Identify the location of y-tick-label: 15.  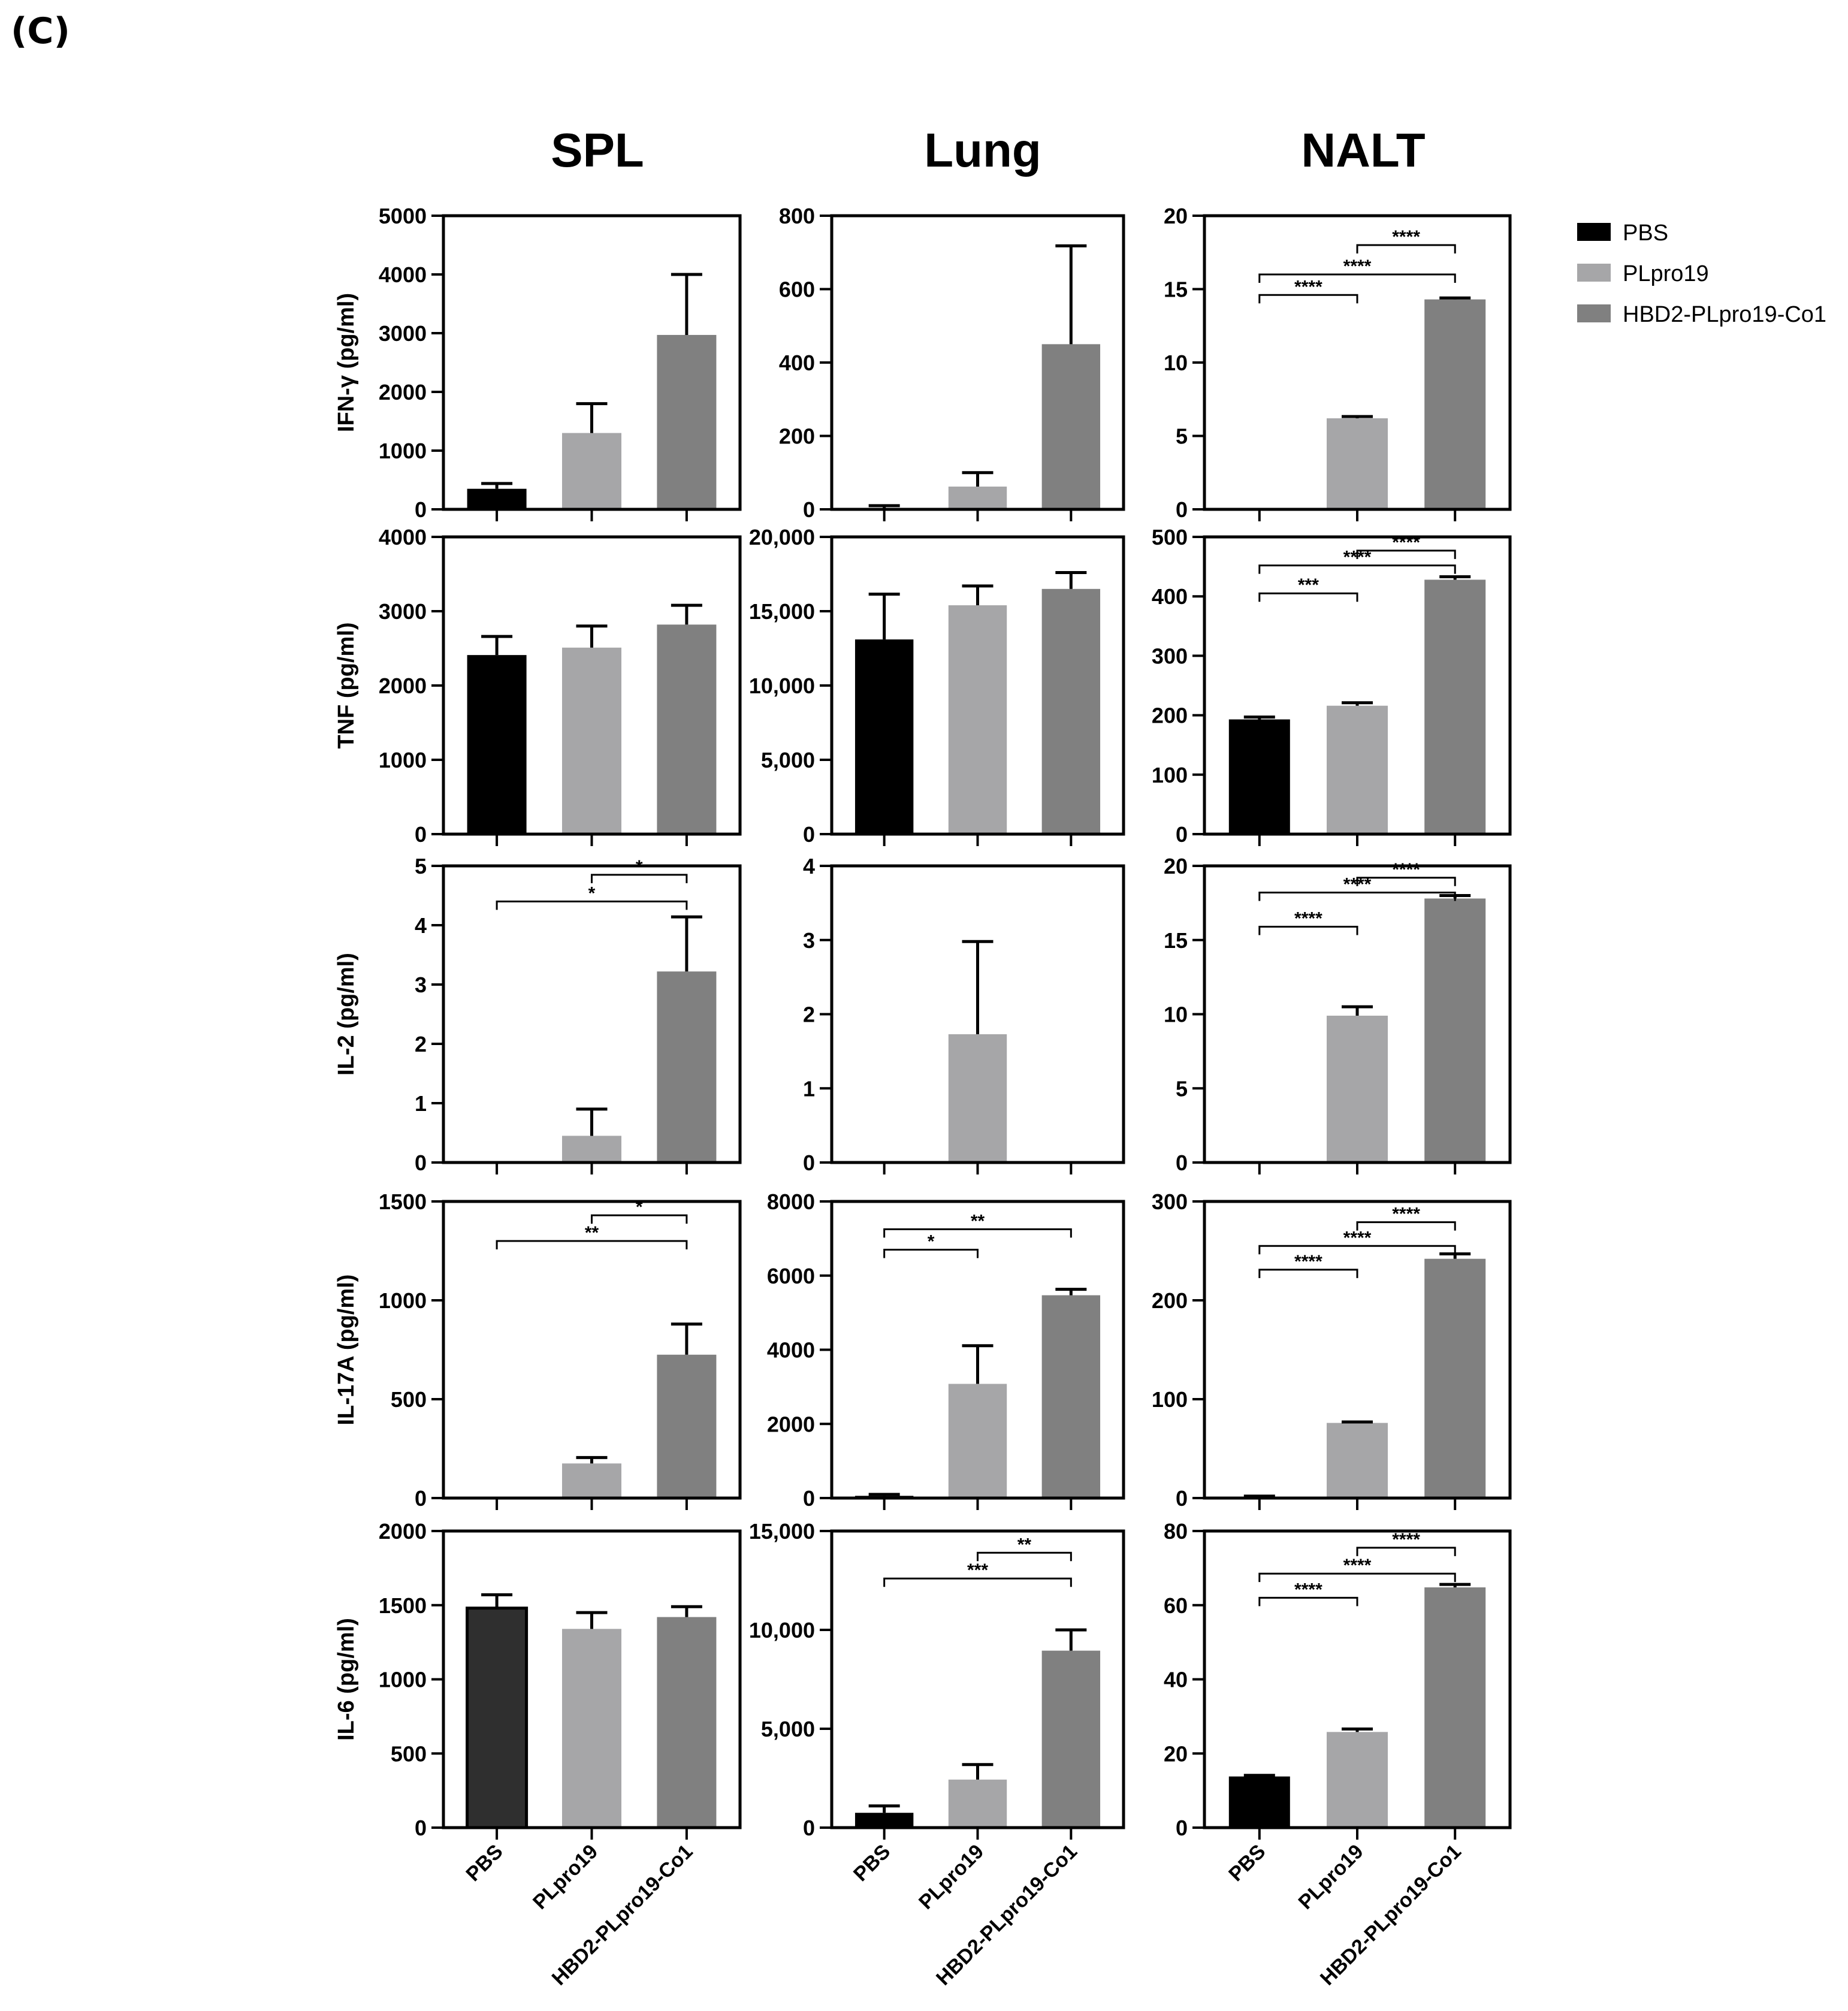
(1176, 940).